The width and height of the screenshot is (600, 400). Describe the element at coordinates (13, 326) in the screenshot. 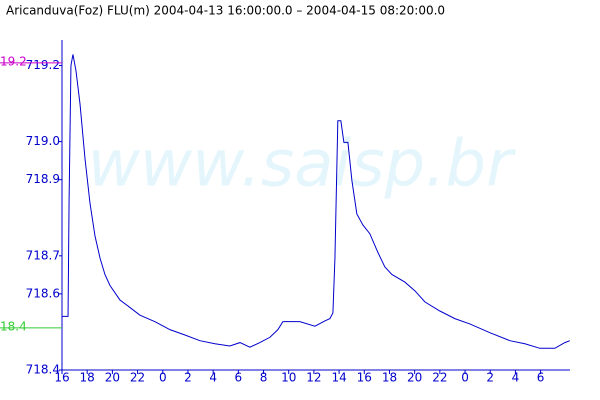

I see `y2-tick-label: 18.4` at that location.